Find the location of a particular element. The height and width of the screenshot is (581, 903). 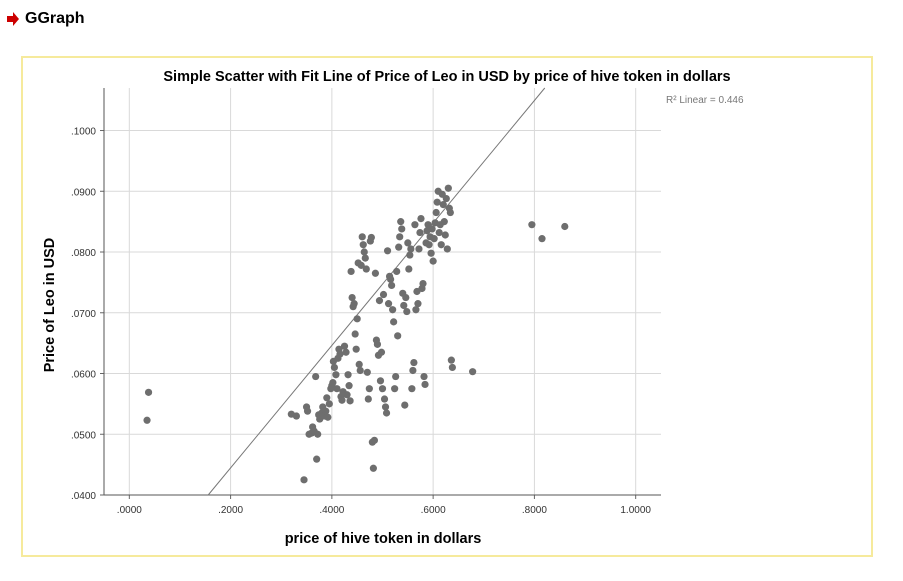

y-tick-label: .0900 is located at coordinates (83, 192).